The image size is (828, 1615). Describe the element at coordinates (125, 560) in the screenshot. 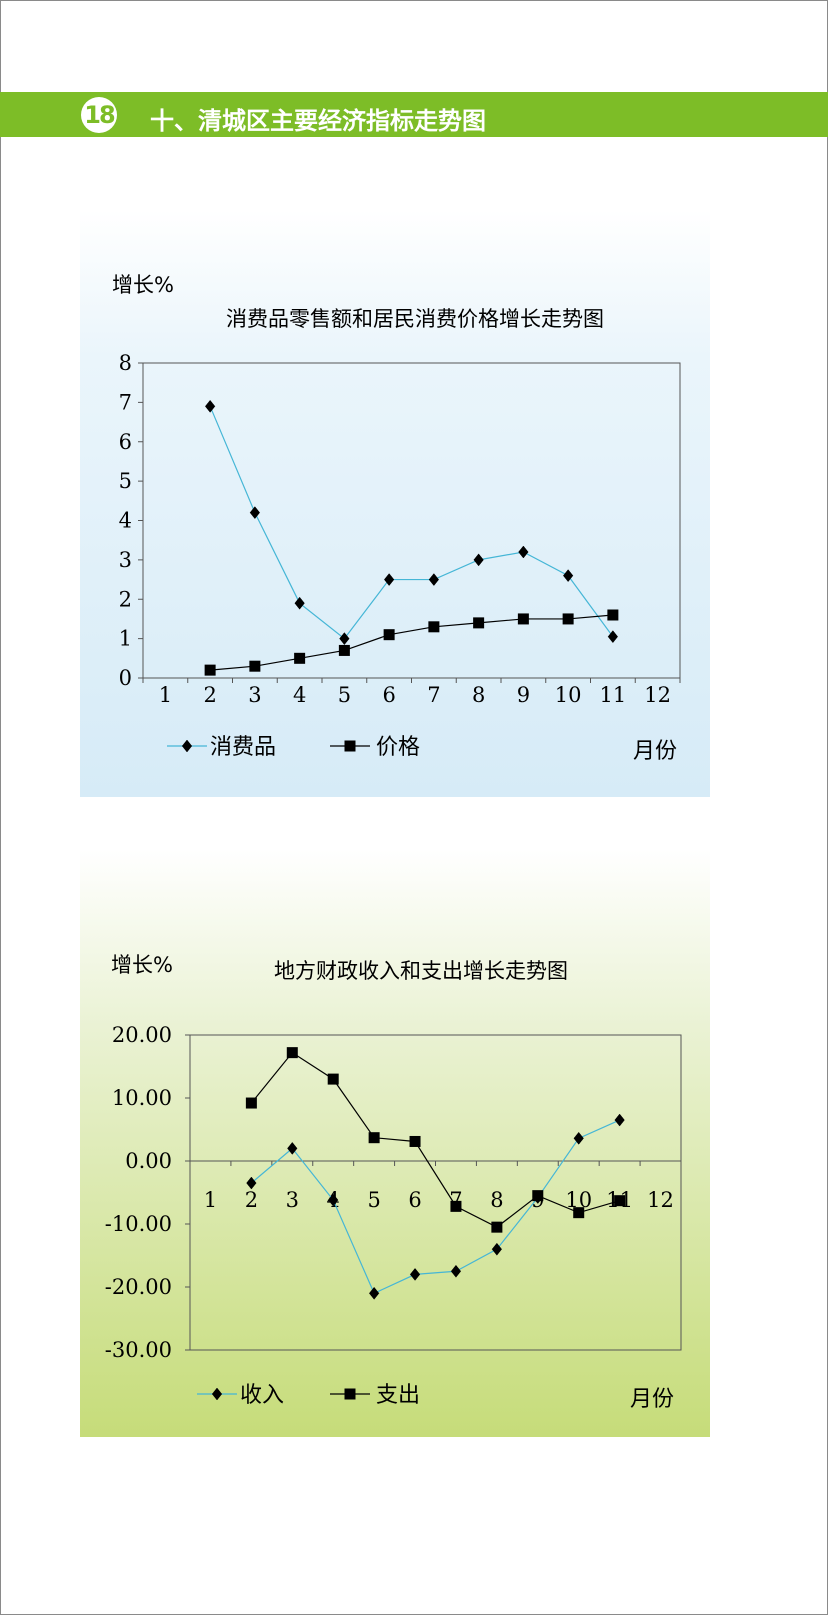

I see `y-tick-label: 3` at that location.